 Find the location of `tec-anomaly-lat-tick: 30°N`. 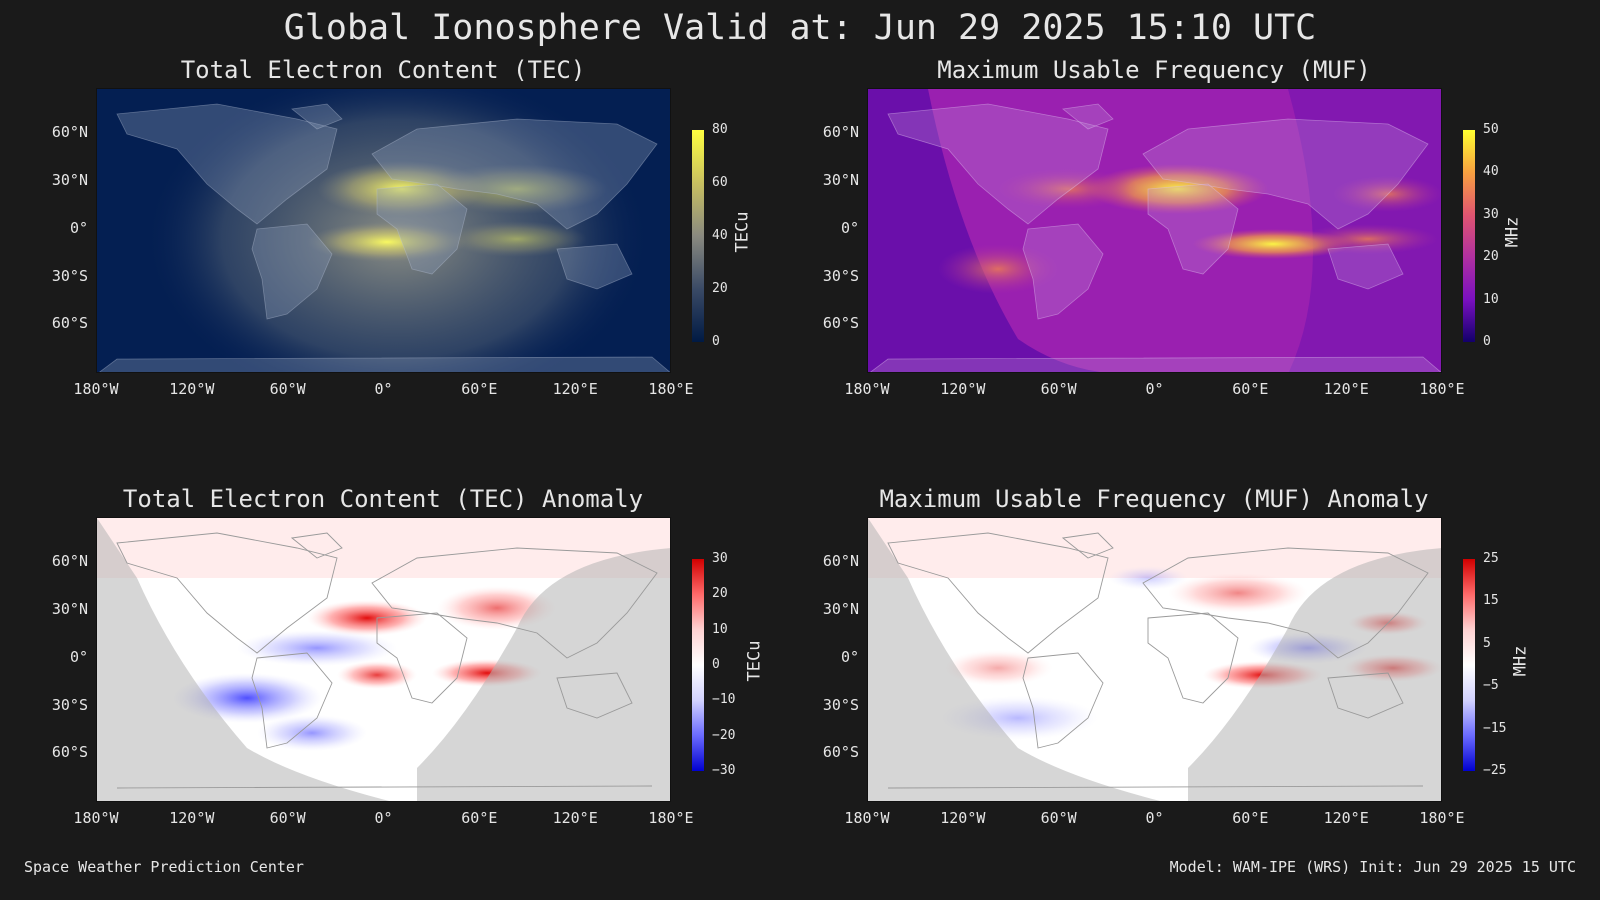

tec-anomaly-lat-tick: 30°N is located at coordinates (69, 609).